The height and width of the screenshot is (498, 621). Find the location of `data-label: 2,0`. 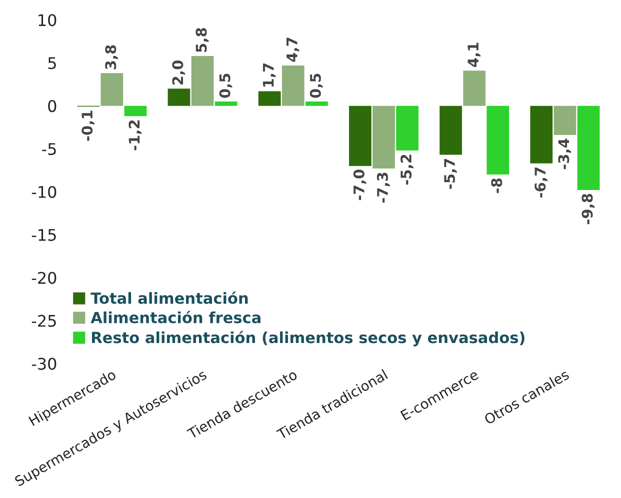

data-label: 2,0 is located at coordinates (179, 72).